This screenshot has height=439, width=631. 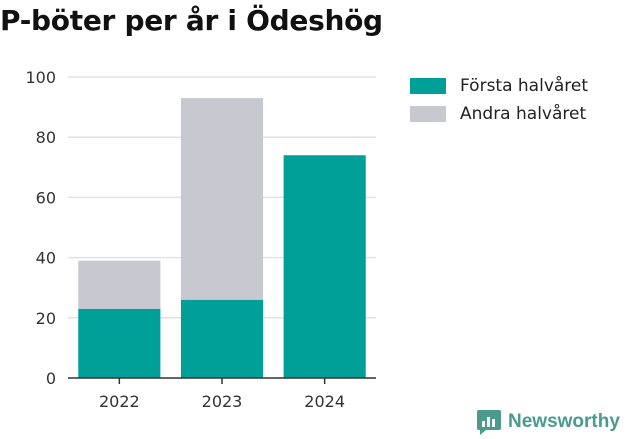 I want to click on legend-swatch-andra, so click(x=428, y=114).